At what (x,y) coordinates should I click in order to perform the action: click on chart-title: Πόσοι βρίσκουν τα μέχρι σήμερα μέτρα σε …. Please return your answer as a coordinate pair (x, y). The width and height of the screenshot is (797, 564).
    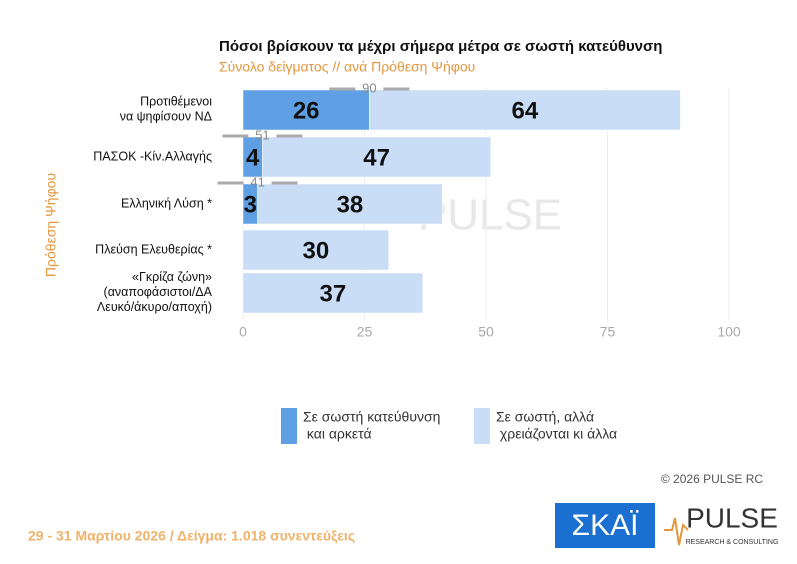
    Looking at the image, I should click on (440, 46).